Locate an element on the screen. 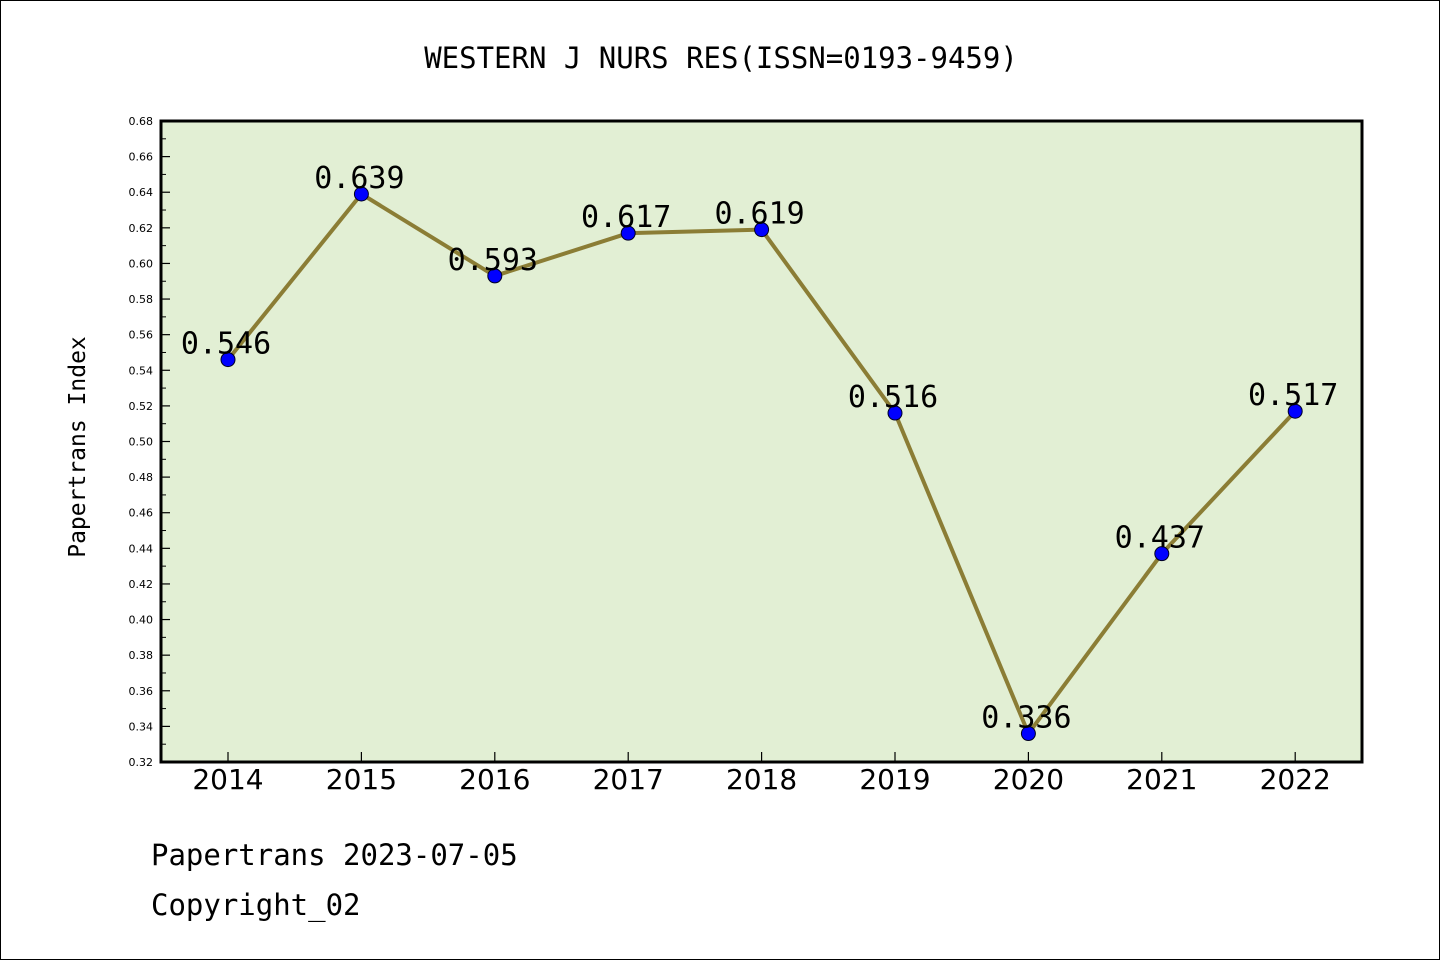 This screenshot has width=1440, height=961. x-axis: 2014 2015 2016 2017 2018 2019 2020 2021 2022 is located at coordinates (761, 774).